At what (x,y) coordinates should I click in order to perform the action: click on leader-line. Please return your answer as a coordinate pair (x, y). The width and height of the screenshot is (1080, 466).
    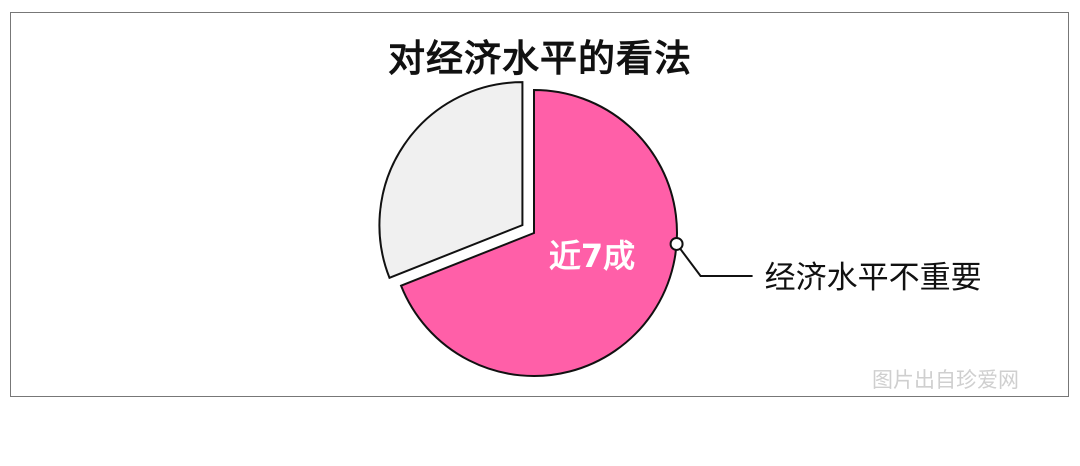
    Looking at the image, I should click on (714, 260).